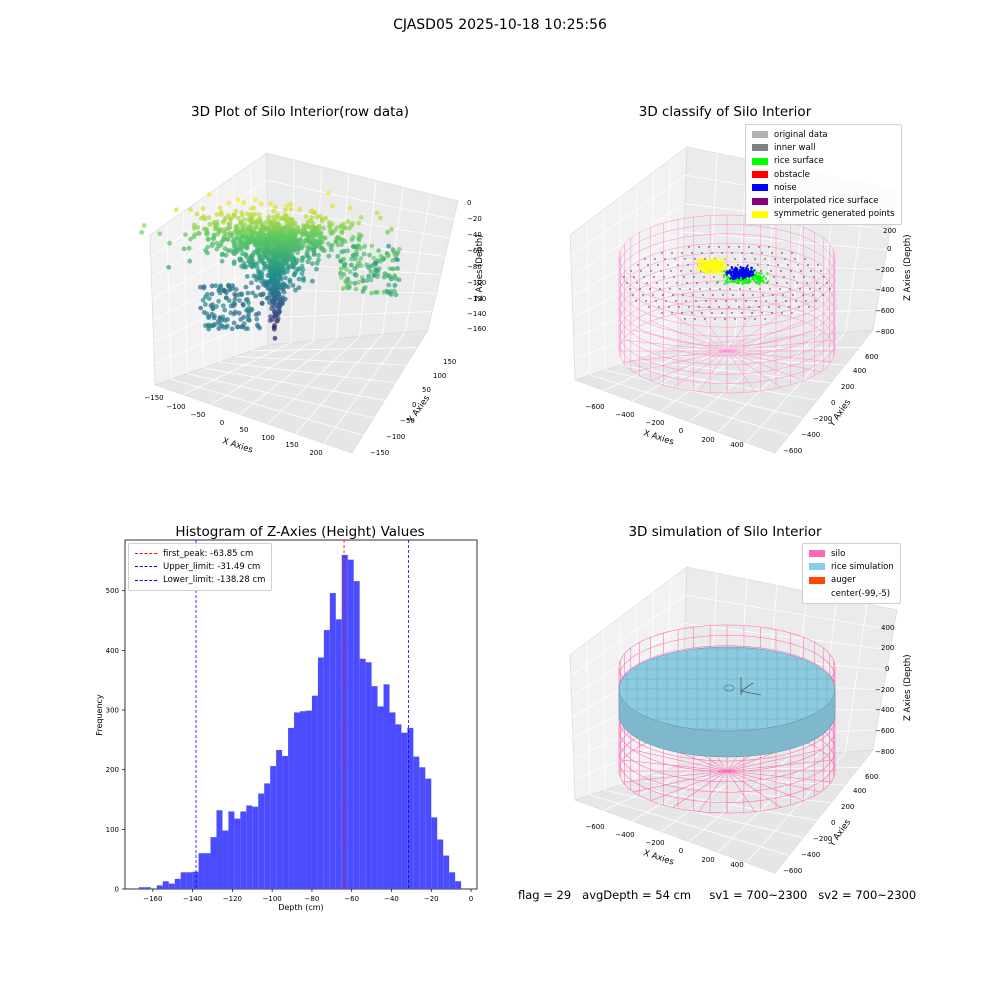  Describe the element at coordinates (291, 445) in the screenshot. I see `raw-x-tick: 150` at that location.